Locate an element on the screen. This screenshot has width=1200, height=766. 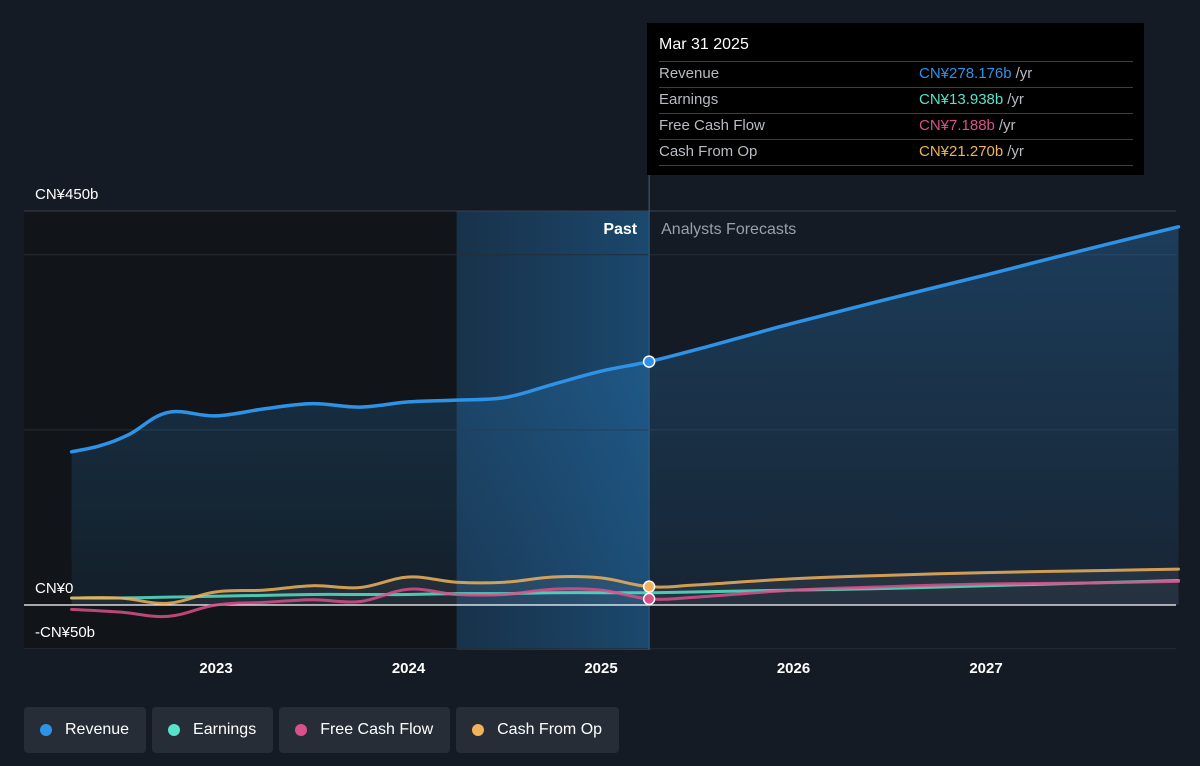
x-tick-label: 2024 is located at coordinates (409, 668).